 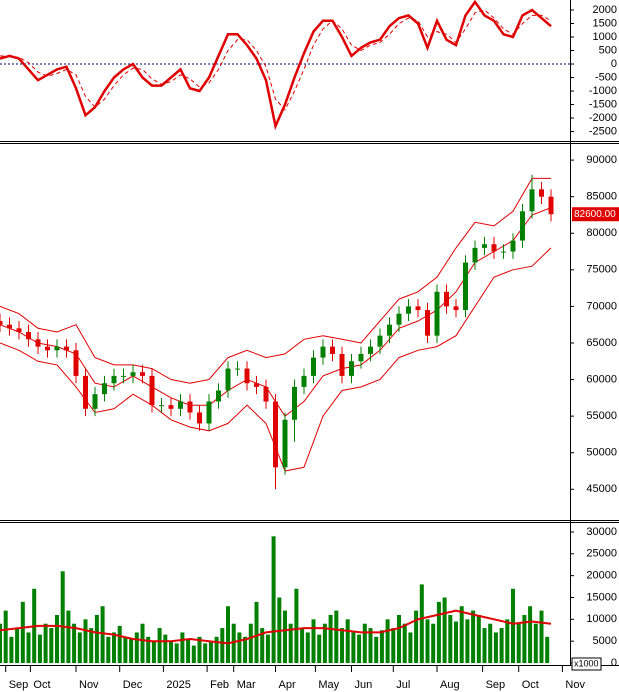 What do you see at coordinates (450, 685) in the screenshot?
I see `x-tick-label: Aug` at bounding box center [450, 685].